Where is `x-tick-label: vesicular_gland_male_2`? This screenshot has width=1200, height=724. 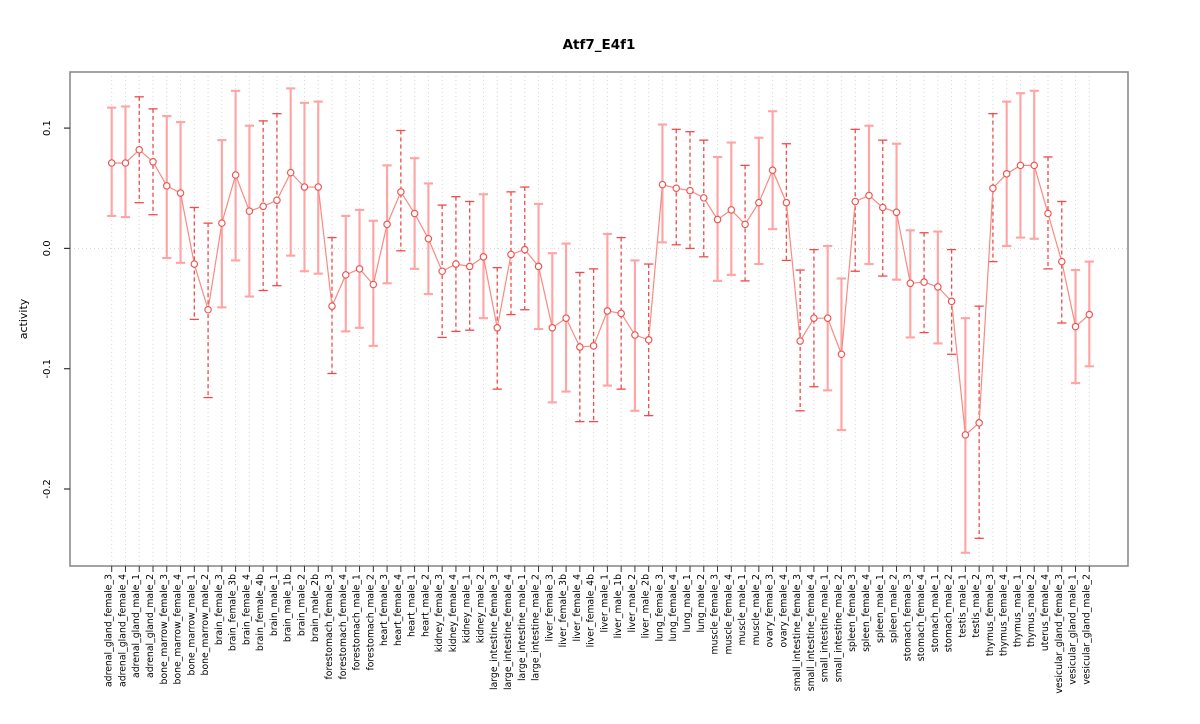
x-tick-label: vesicular_gland_male_2 is located at coordinates (1086, 629).